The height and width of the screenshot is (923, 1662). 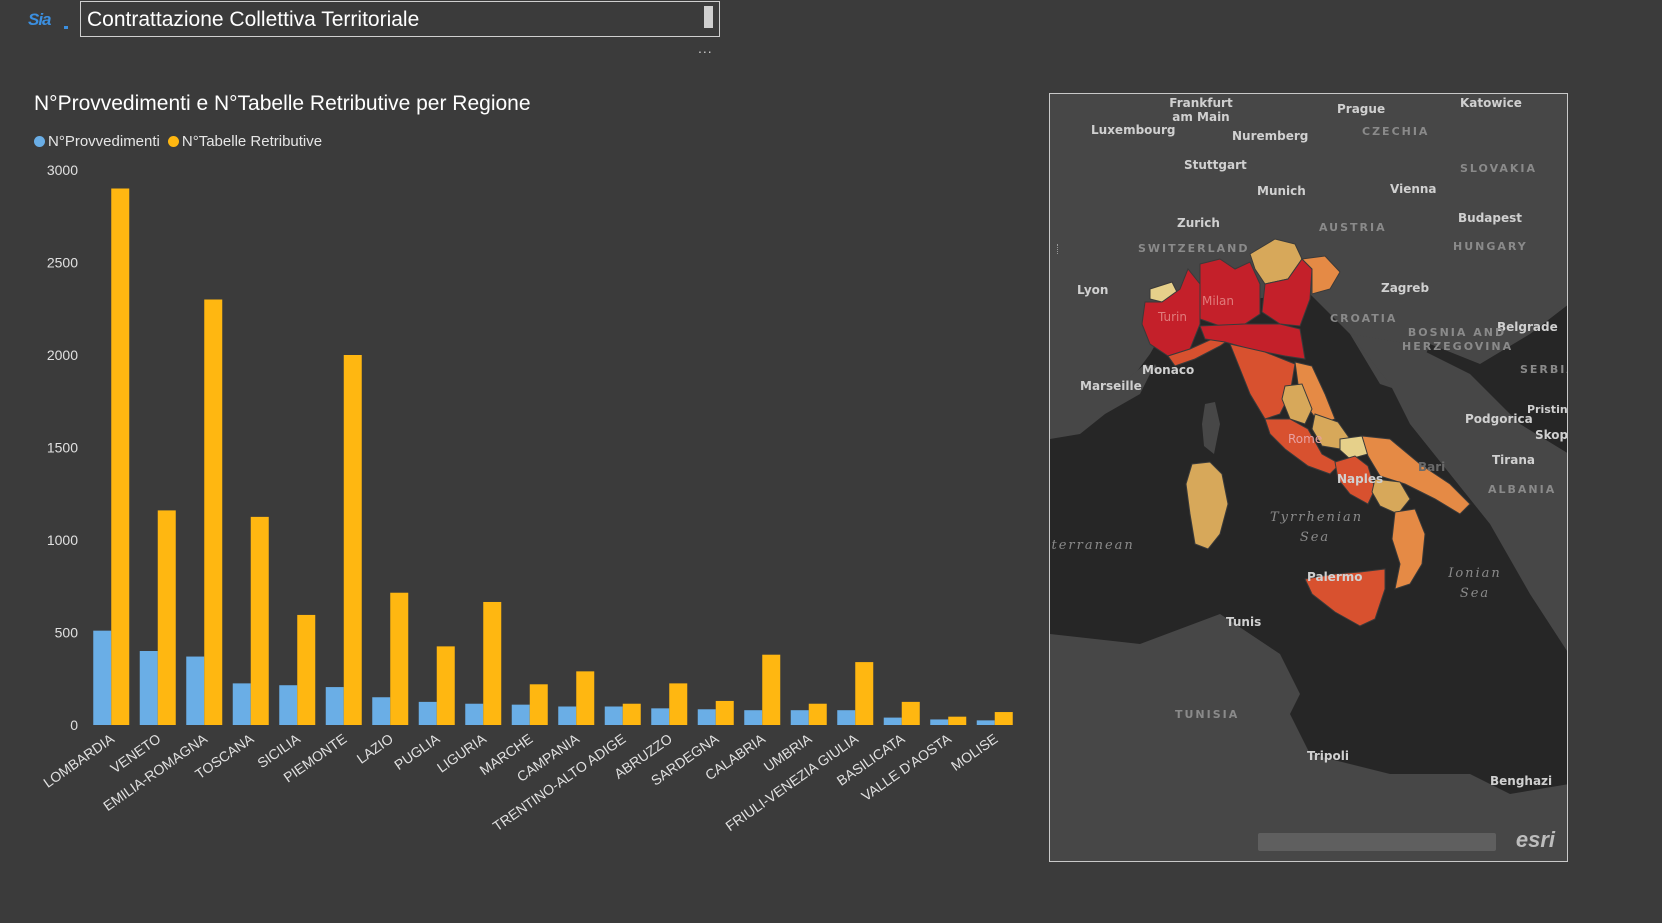 What do you see at coordinates (1551, 435) in the screenshot?
I see `city-skopje: Skopje` at bounding box center [1551, 435].